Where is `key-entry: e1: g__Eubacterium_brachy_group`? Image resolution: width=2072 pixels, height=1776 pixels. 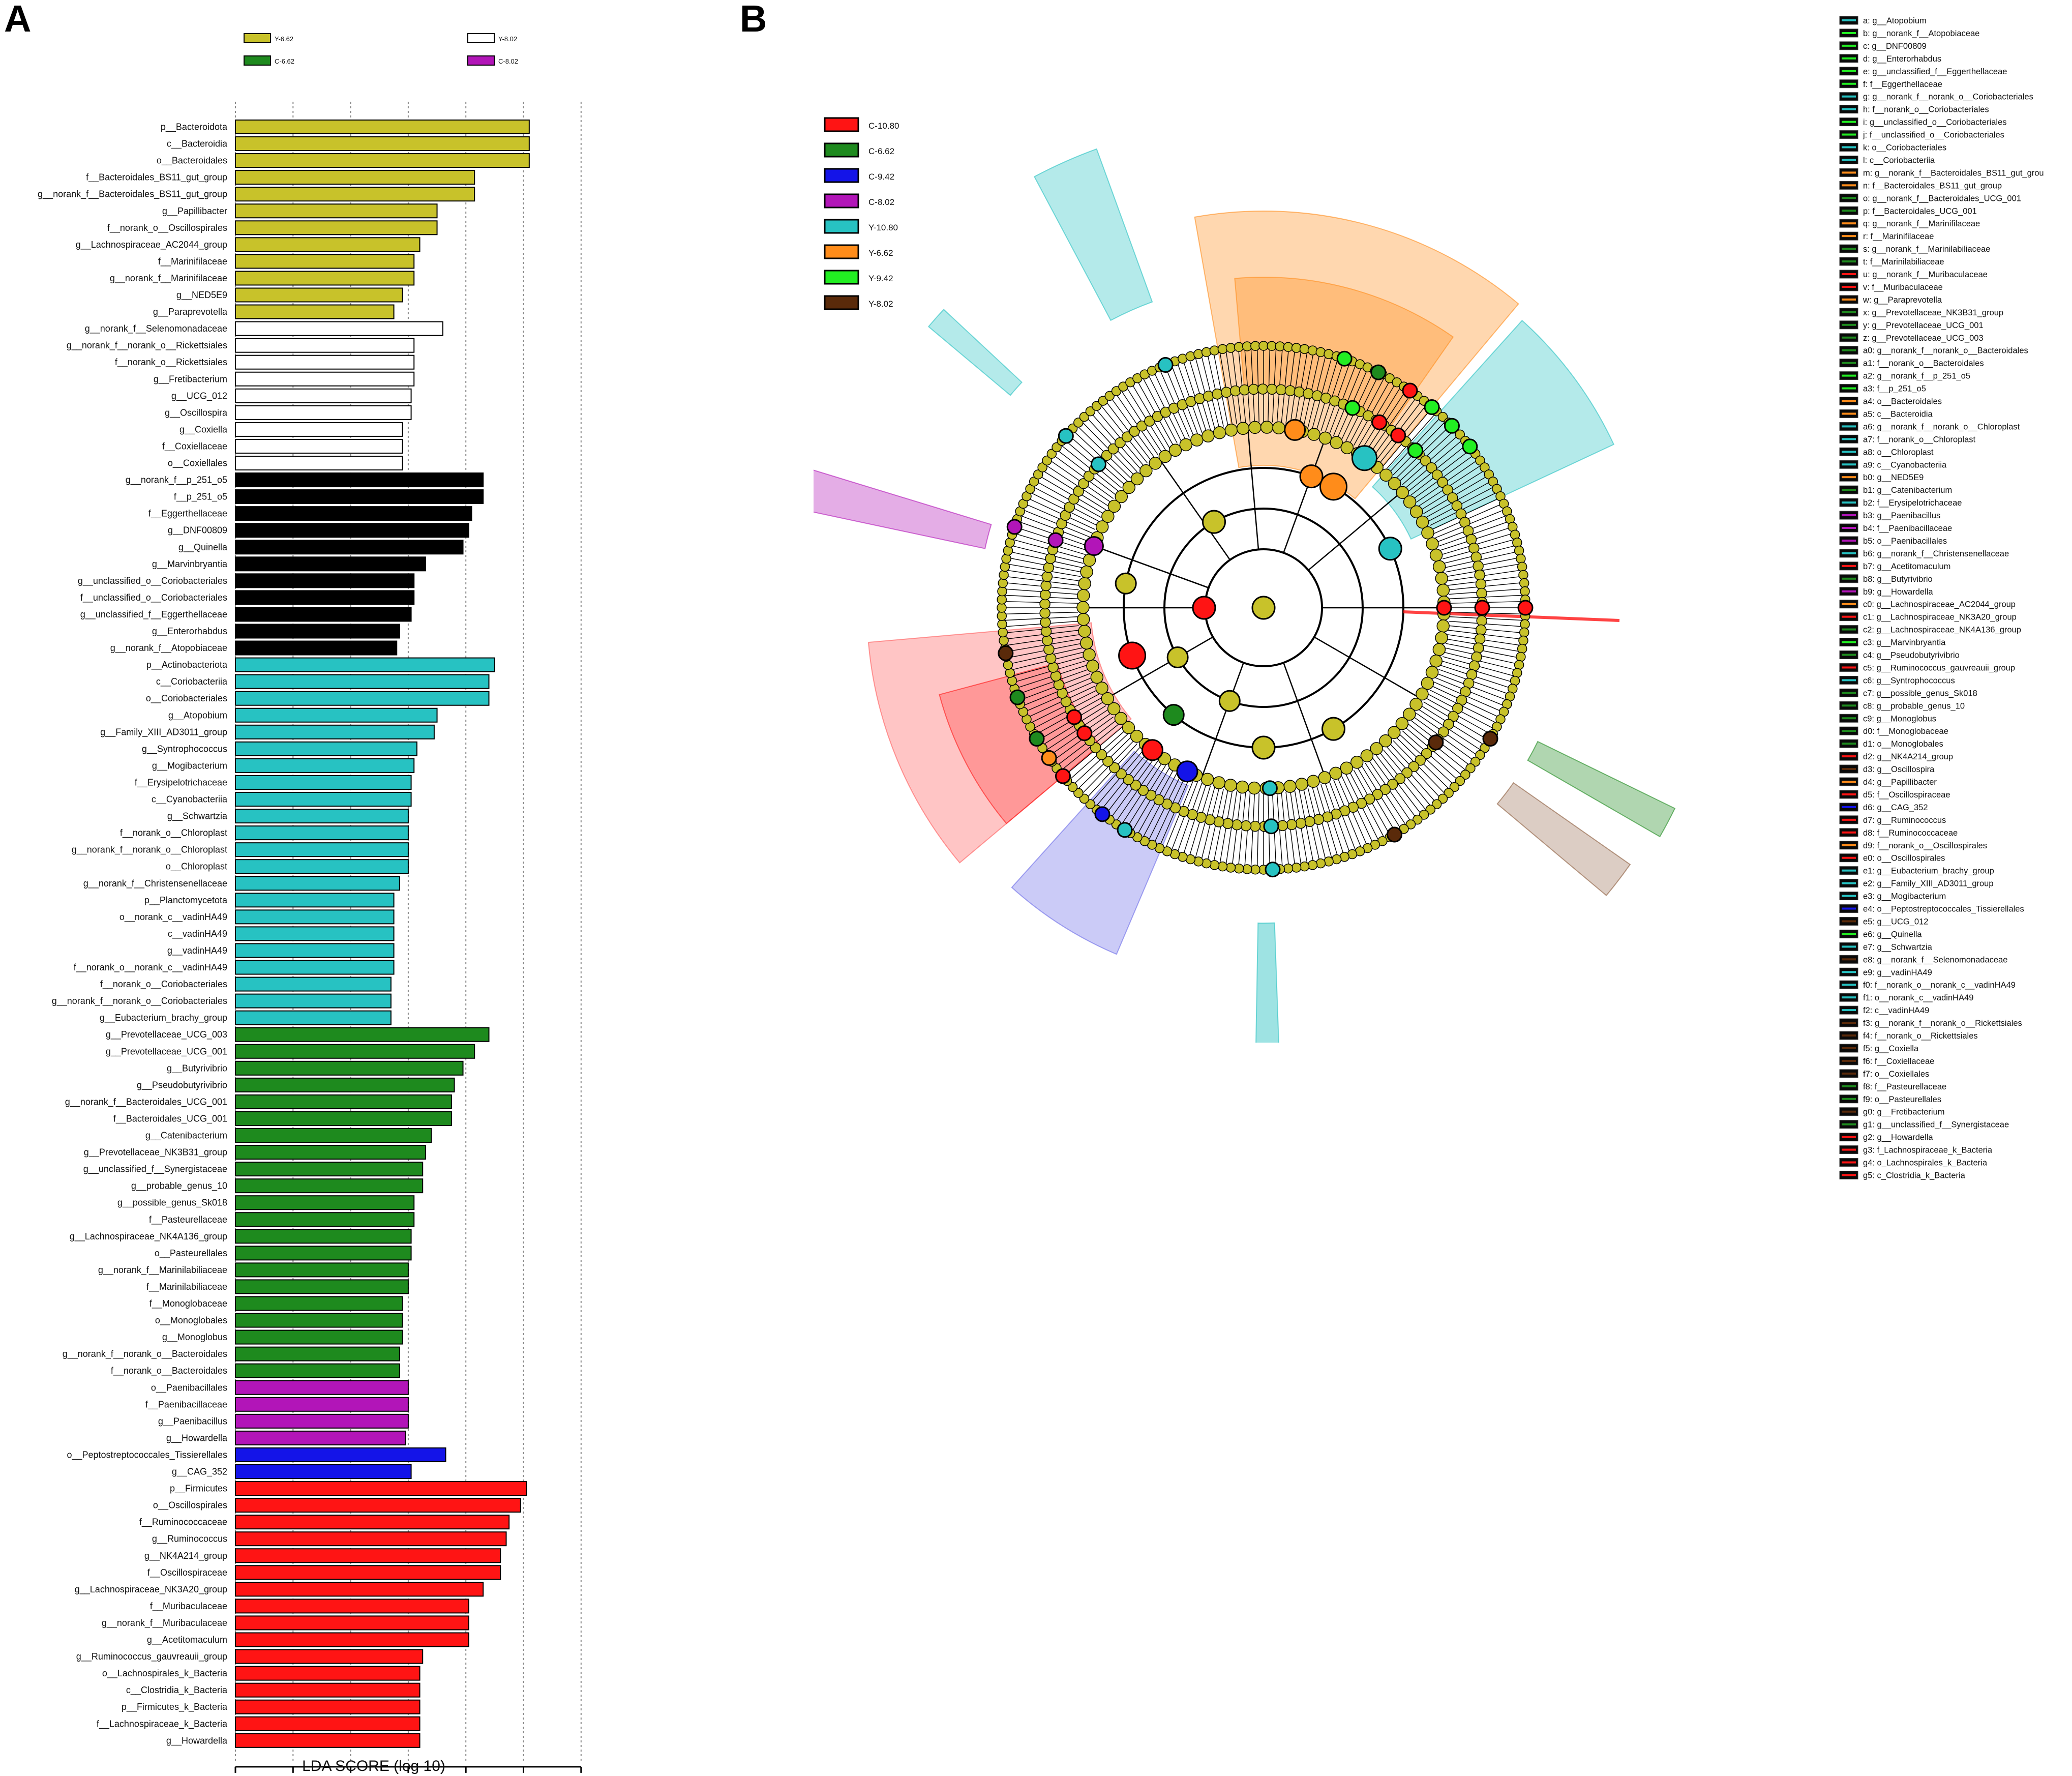 key-entry: e1: g__Eubacterium_brachy_group is located at coordinates (1928, 871).